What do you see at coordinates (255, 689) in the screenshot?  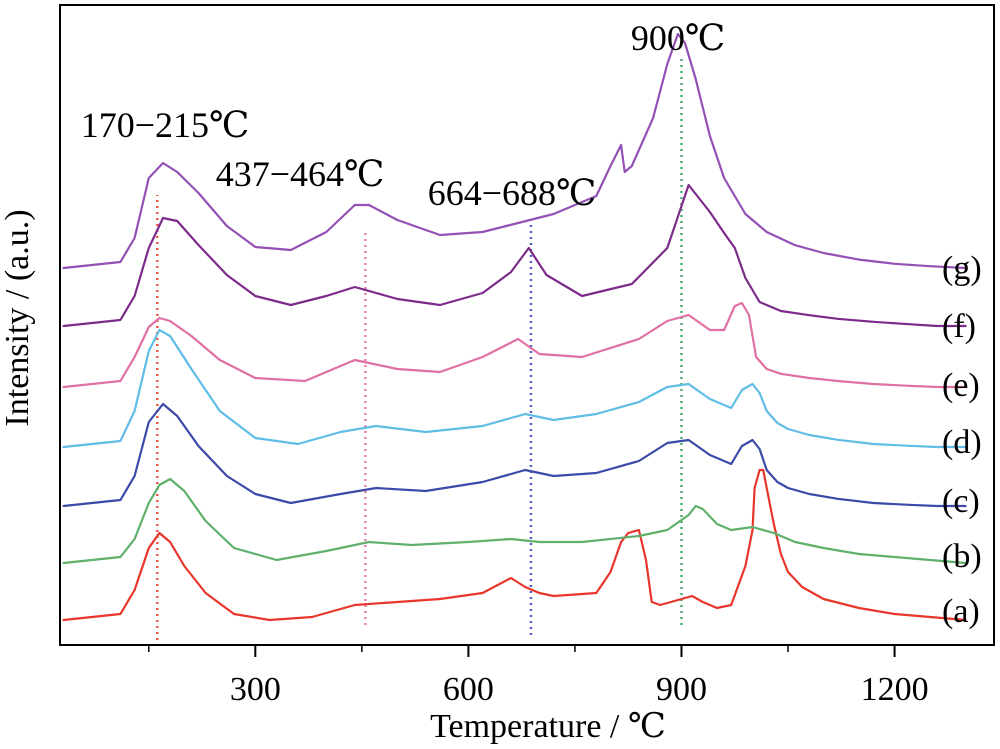 I see `x-tick-label: 300` at bounding box center [255, 689].